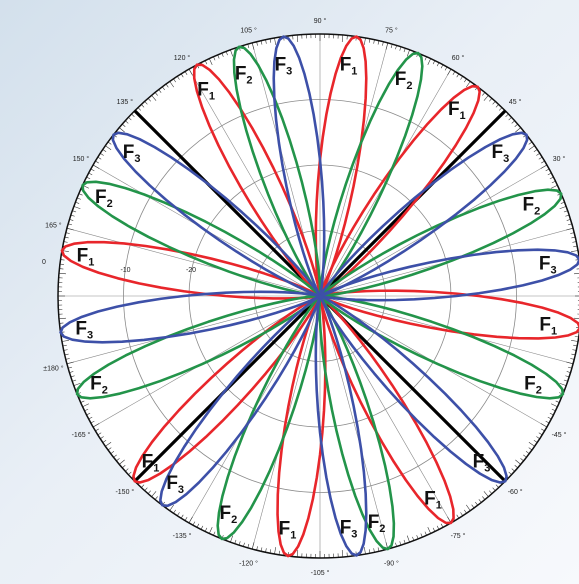 The width and height of the screenshot is (579, 584). Describe the element at coordinates (320, 21) in the screenshot. I see `angle-label: 90 °` at that location.